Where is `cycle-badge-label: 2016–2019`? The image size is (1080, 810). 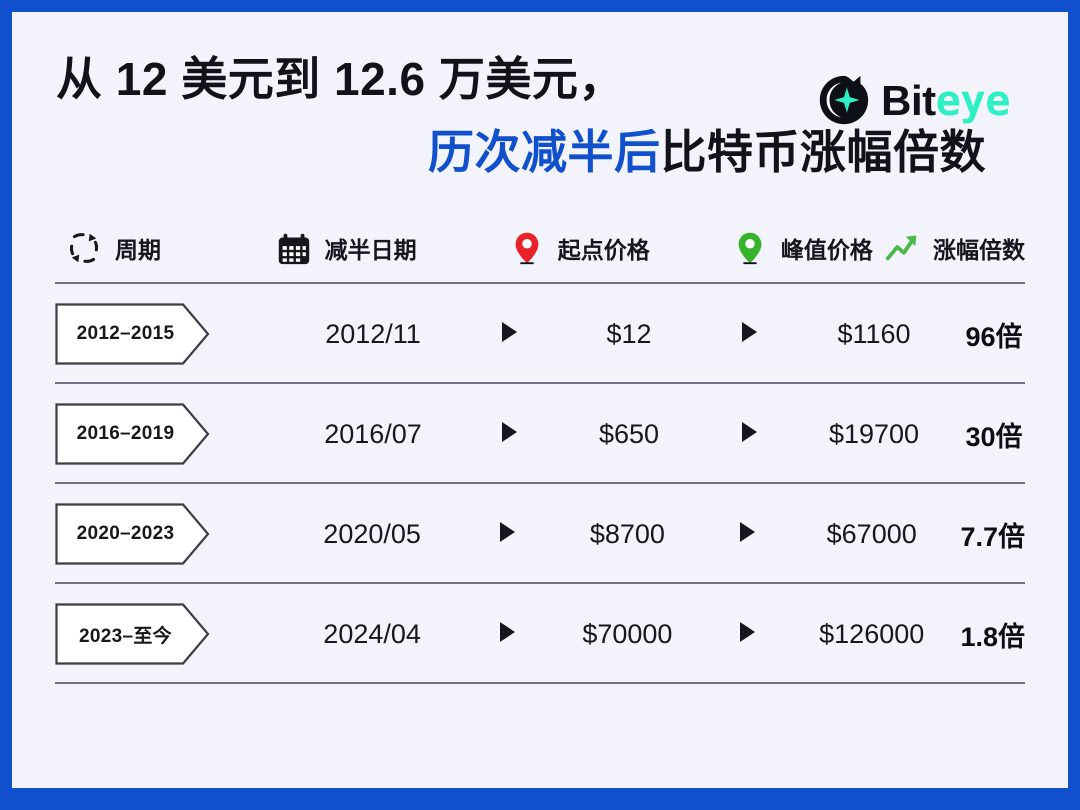 cycle-badge-label: 2016–2019 is located at coordinates (125, 433).